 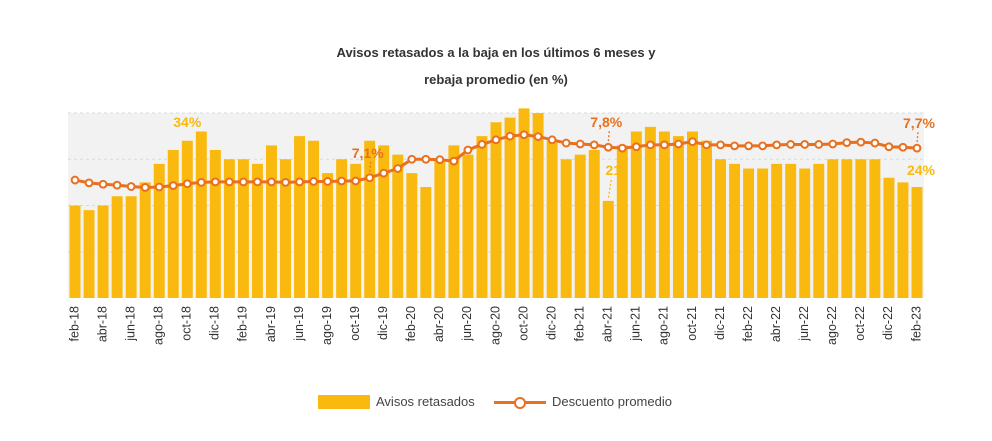 What do you see at coordinates (551, 323) in the screenshot?
I see `x-tick-dic-20: dic-20` at bounding box center [551, 323].